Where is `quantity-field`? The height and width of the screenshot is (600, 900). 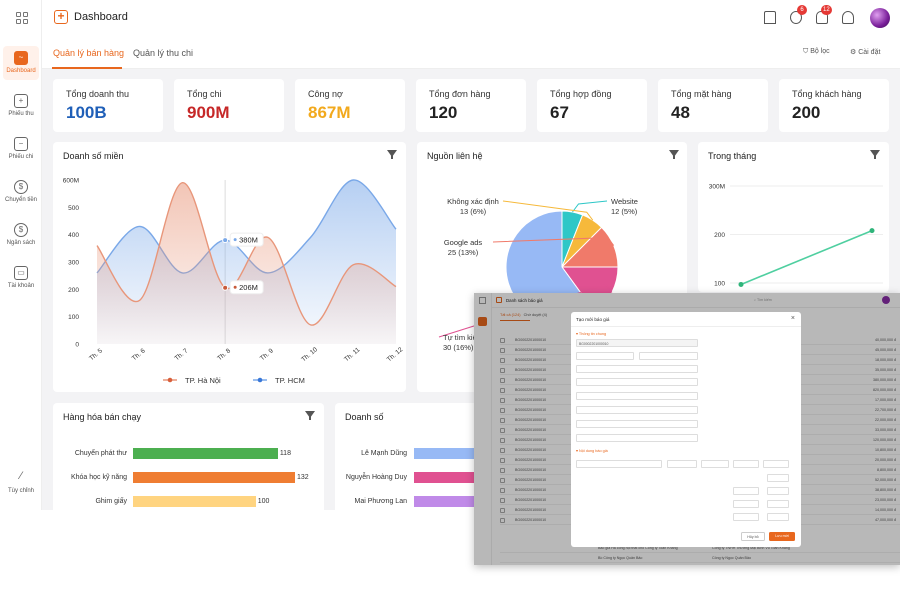 quantity-field is located at coordinates (746, 464).